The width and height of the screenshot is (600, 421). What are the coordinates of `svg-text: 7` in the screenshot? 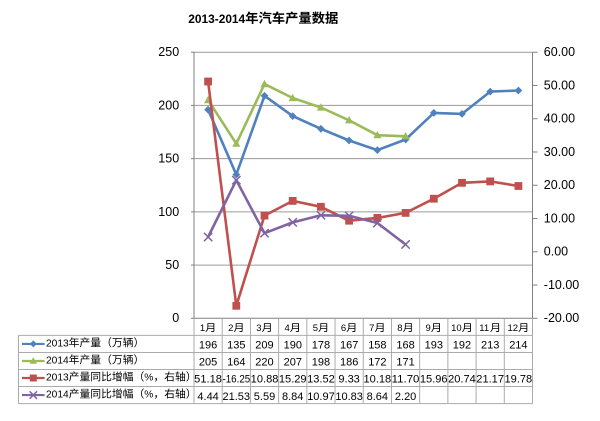 It's located at (371, 328).